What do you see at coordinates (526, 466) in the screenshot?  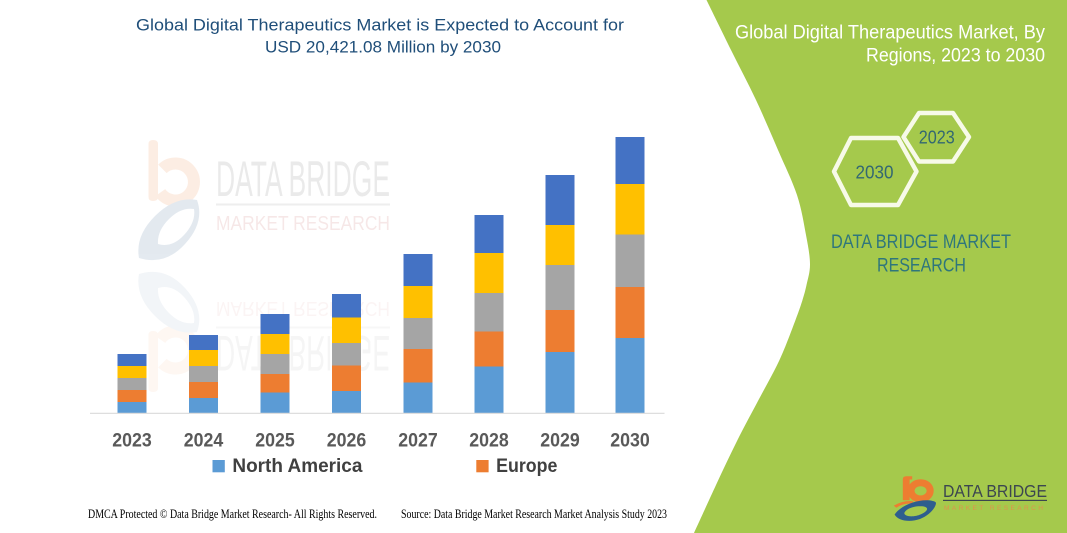 I see `svg-text: Europe` at bounding box center [526, 466].